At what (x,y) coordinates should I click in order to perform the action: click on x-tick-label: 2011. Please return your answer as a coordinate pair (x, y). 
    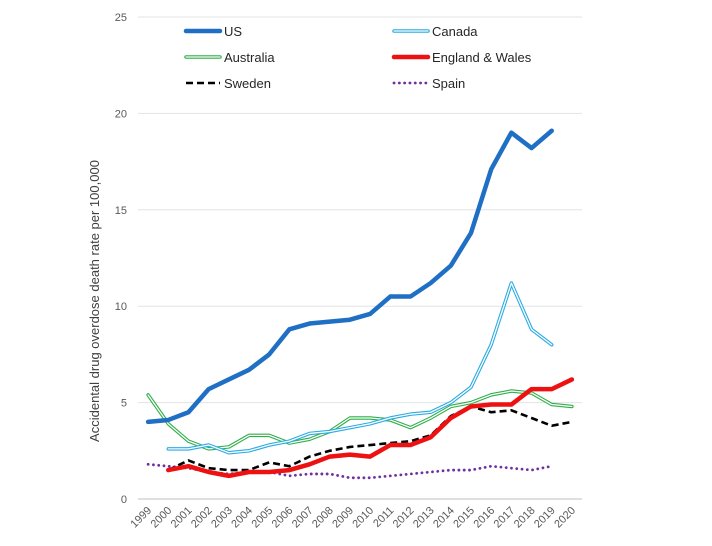
    Looking at the image, I should click on (383, 517).